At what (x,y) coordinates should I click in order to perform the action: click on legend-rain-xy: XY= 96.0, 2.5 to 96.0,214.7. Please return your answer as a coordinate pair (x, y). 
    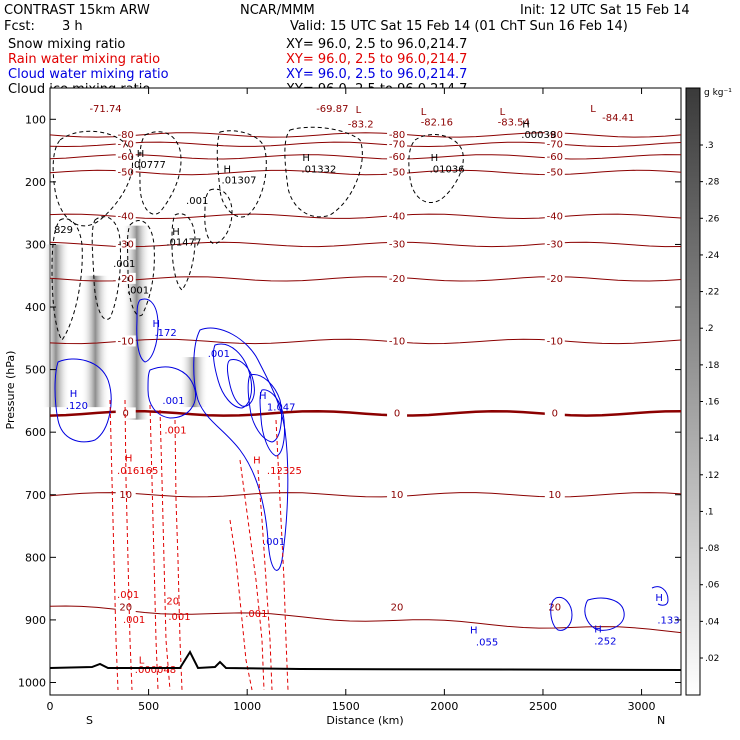
    Looking at the image, I should click on (376, 59).